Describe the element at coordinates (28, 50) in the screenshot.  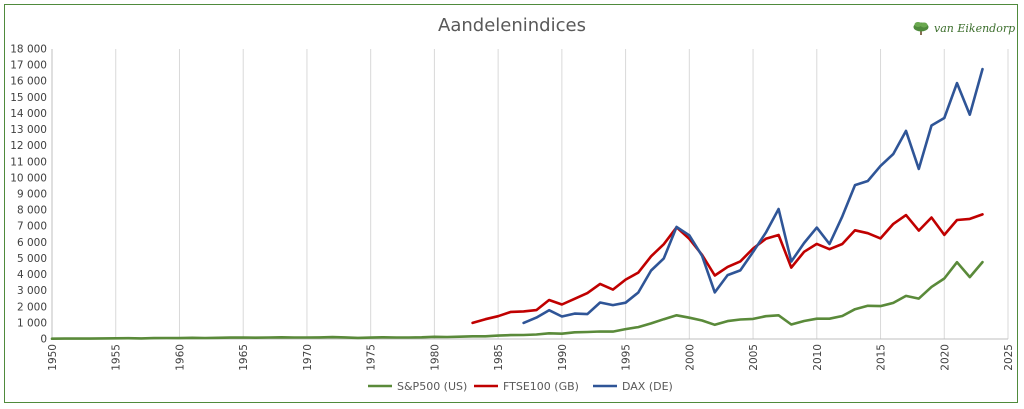
I see `y-tick-label: 18 000` at that location.